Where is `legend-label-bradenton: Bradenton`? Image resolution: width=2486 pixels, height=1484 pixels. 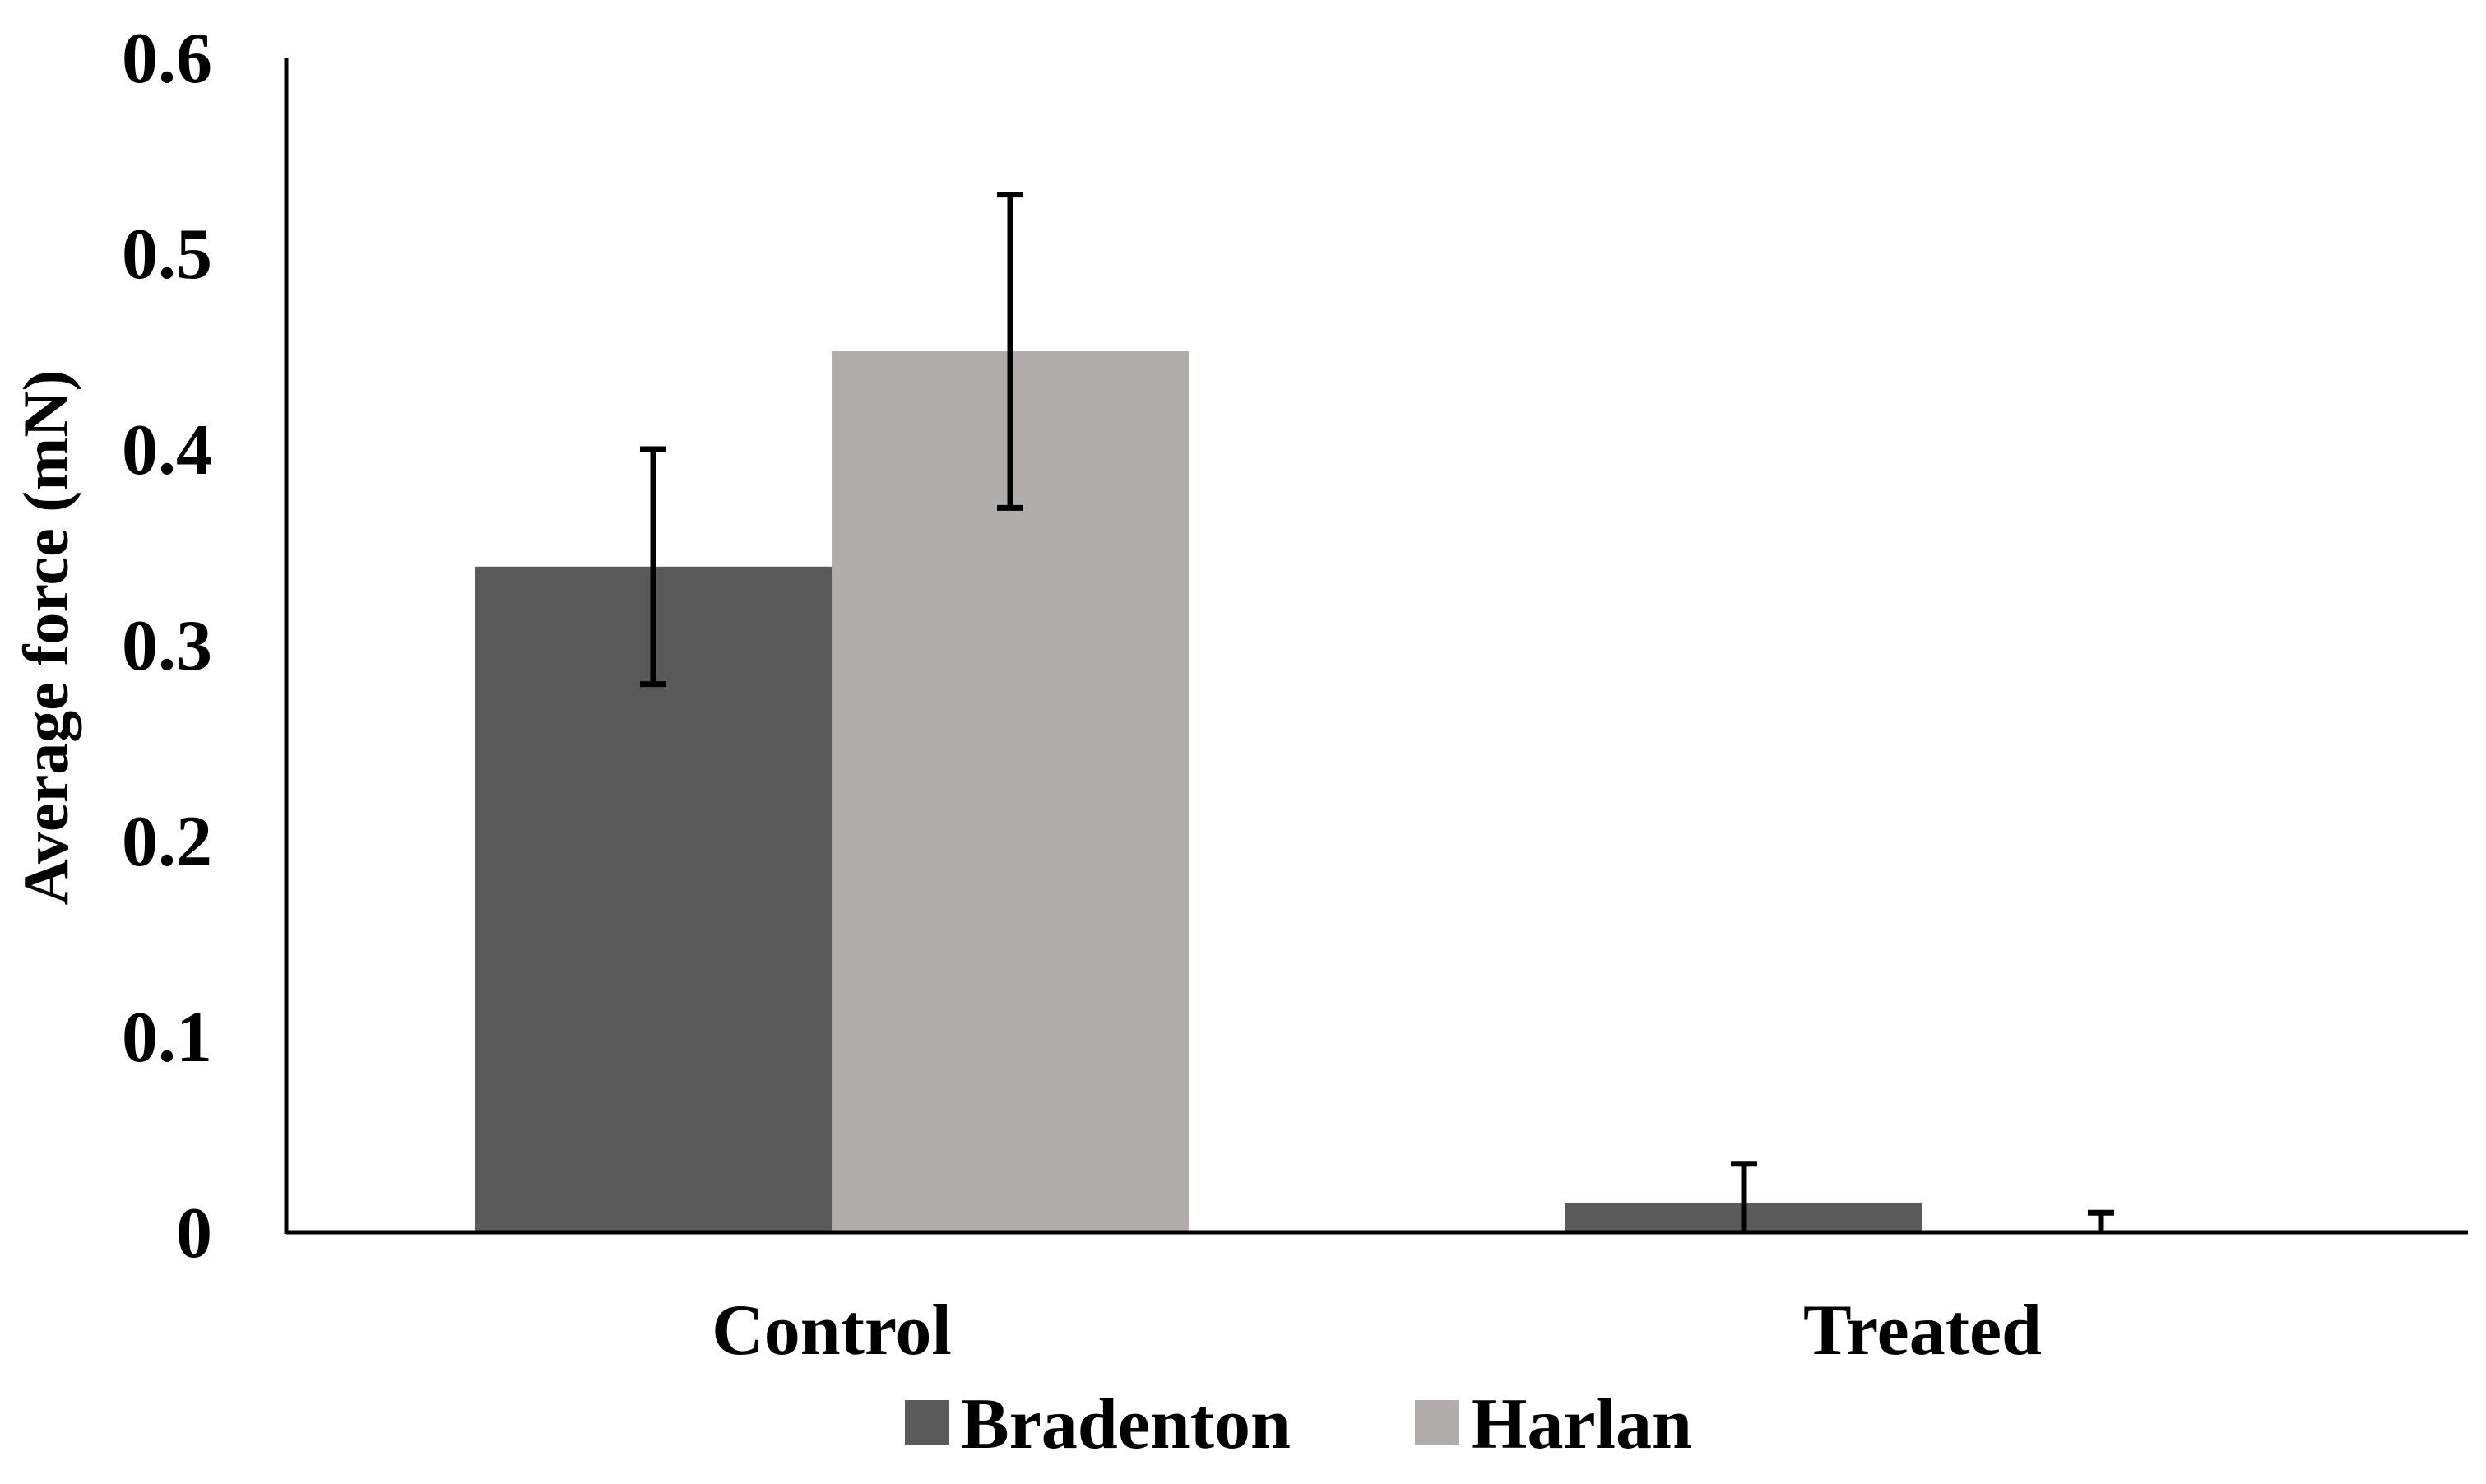
legend-label-bradenton: Bradenton is located at coordinates (1126, 1424).